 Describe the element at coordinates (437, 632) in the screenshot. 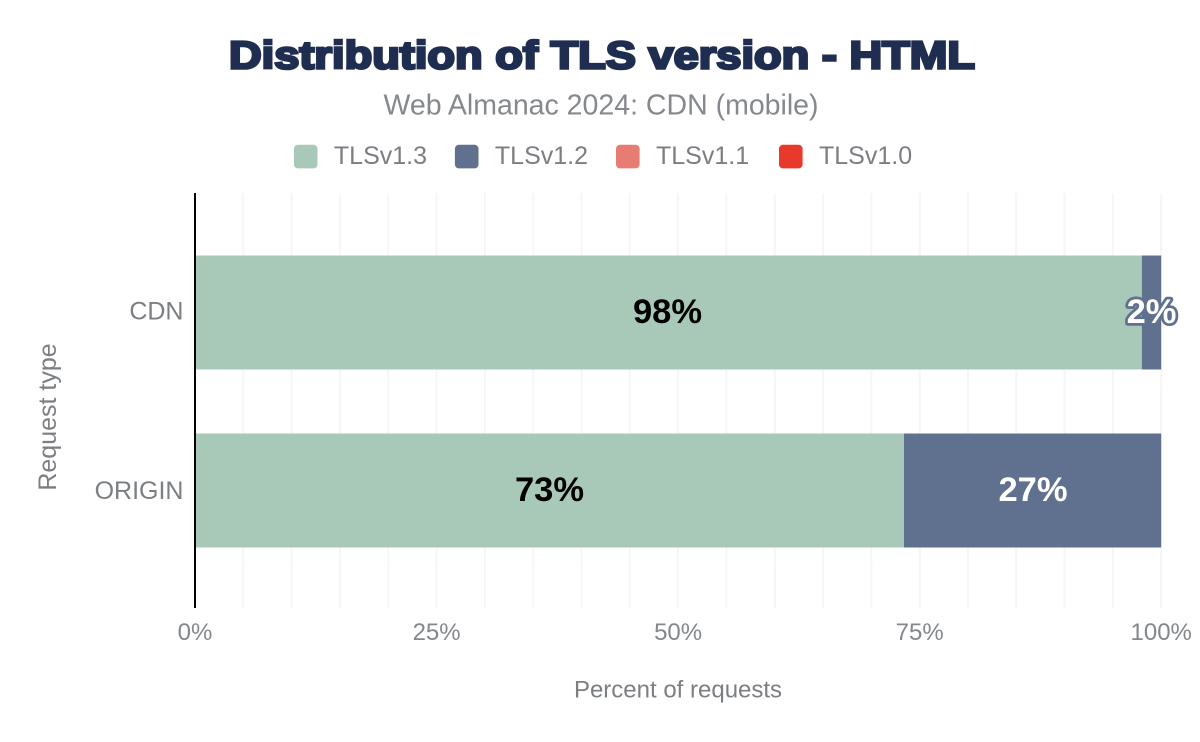

I see `svg-text: 25%` at that location.